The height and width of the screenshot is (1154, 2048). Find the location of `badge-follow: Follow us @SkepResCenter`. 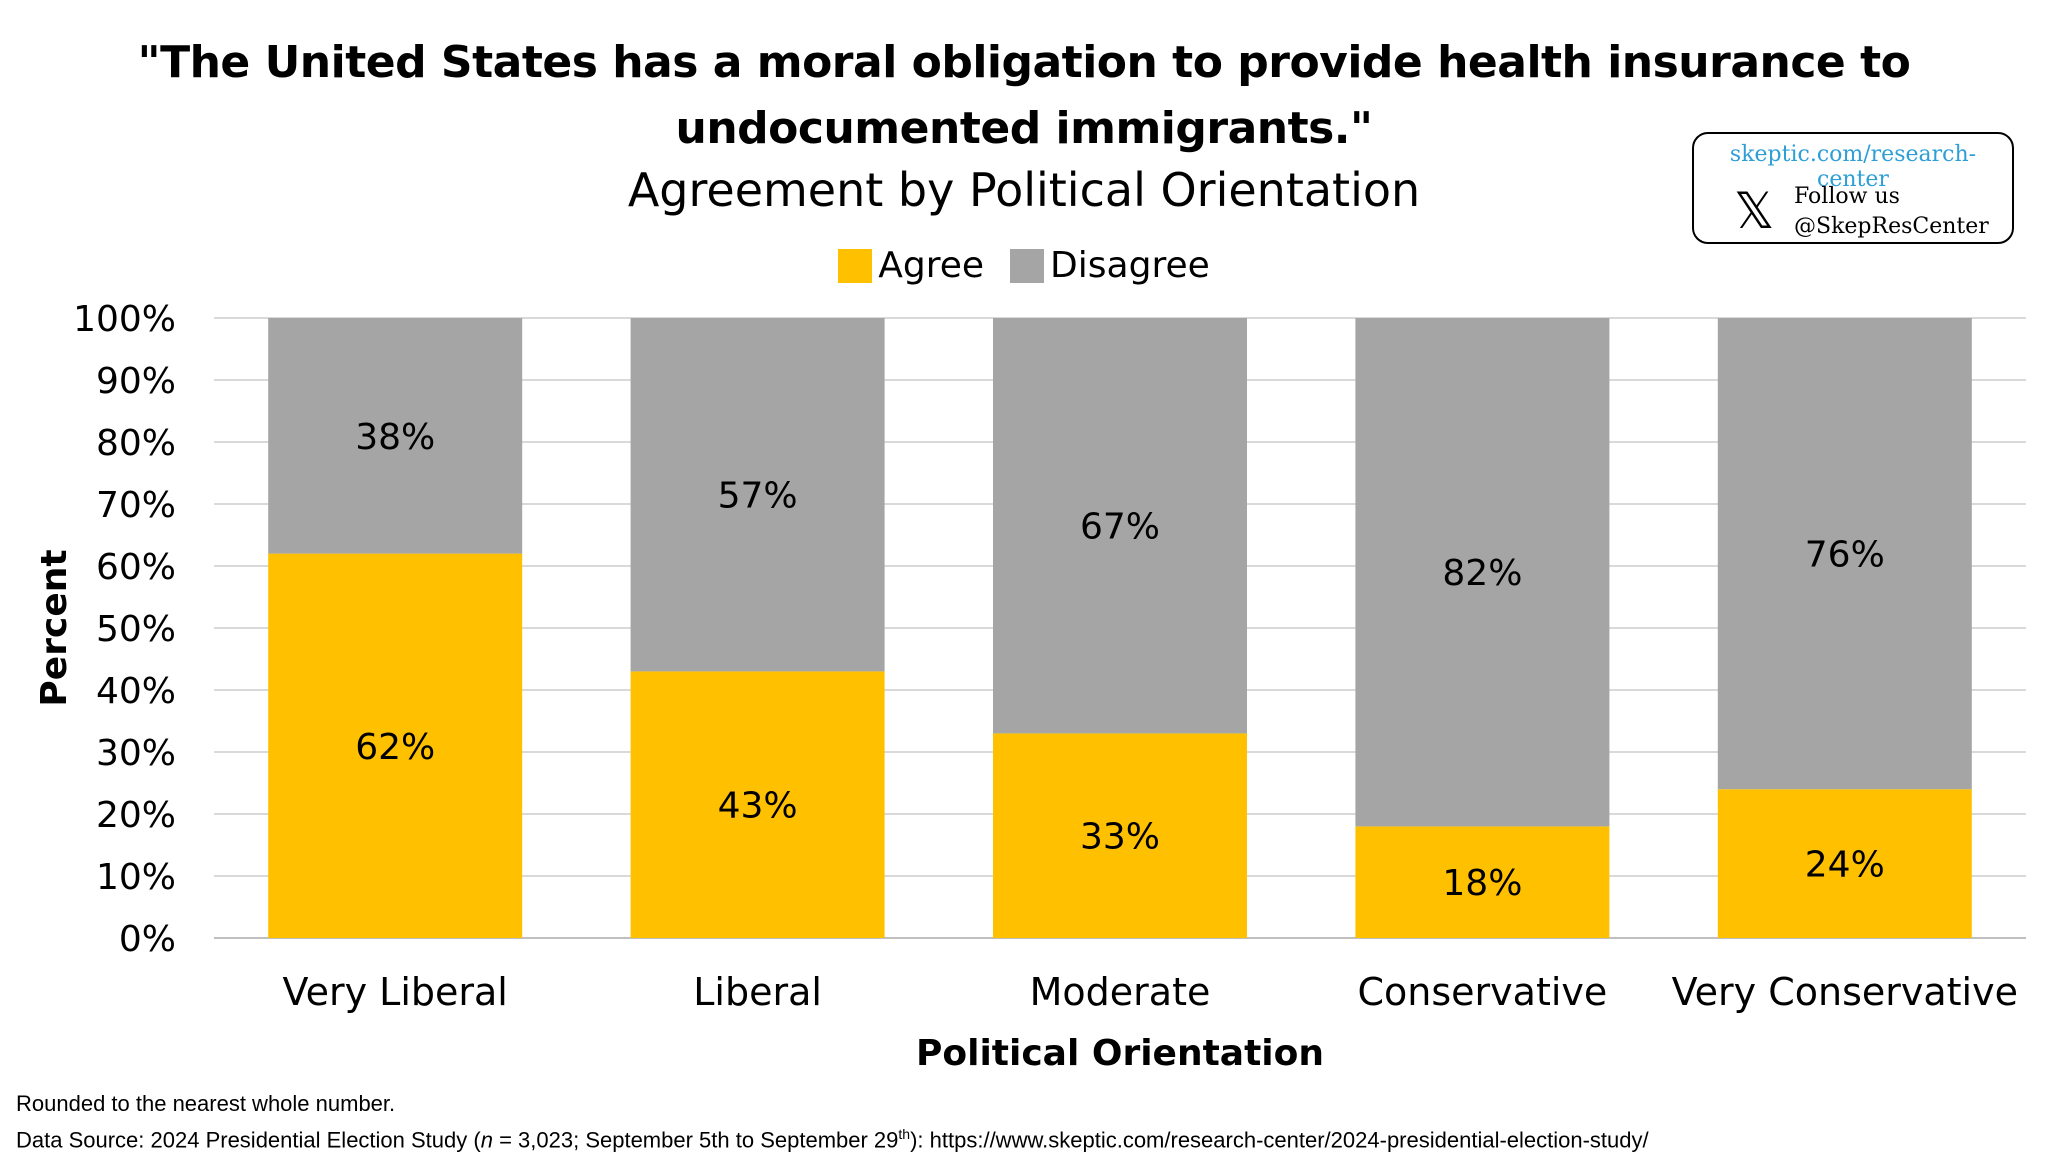

badge-follow: Follow us @SkepResCenter is located at coordinates (1891, 212).